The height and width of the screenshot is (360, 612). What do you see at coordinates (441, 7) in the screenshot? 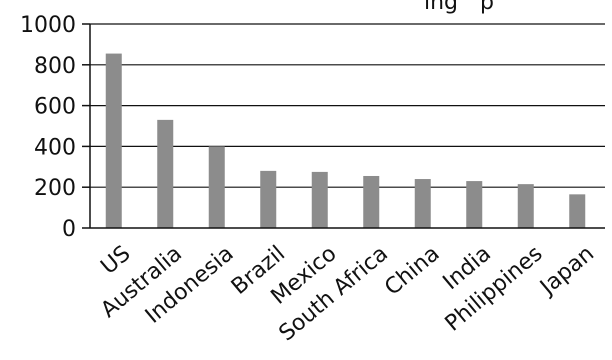
I see `title-fragment: ing` at bounding box center [441, 7].